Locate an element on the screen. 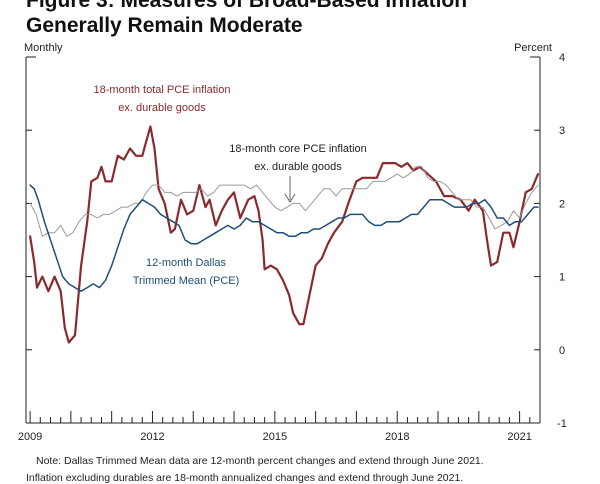 The image size is (600, 484). dallas-label-line-2: Trimmed Mean (PCE) is located at coordinates (186, 281).